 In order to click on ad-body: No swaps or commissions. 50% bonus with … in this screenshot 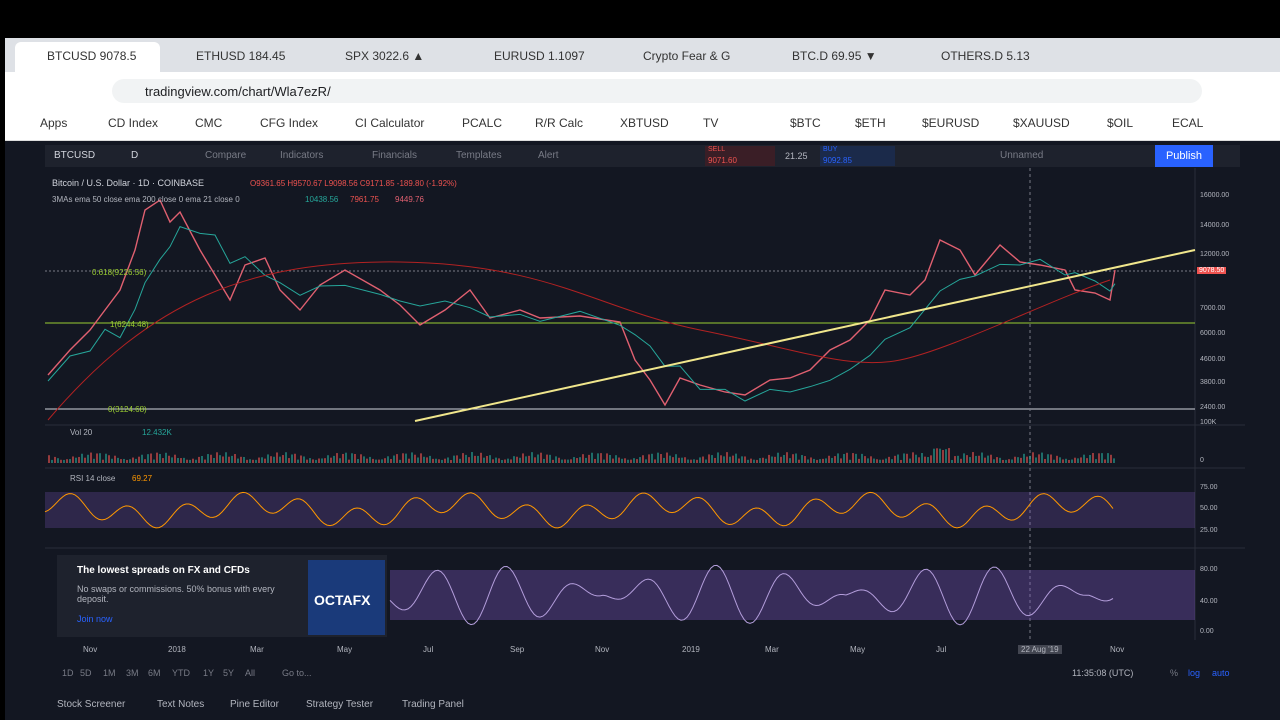, I will do `click(176, 594)`.